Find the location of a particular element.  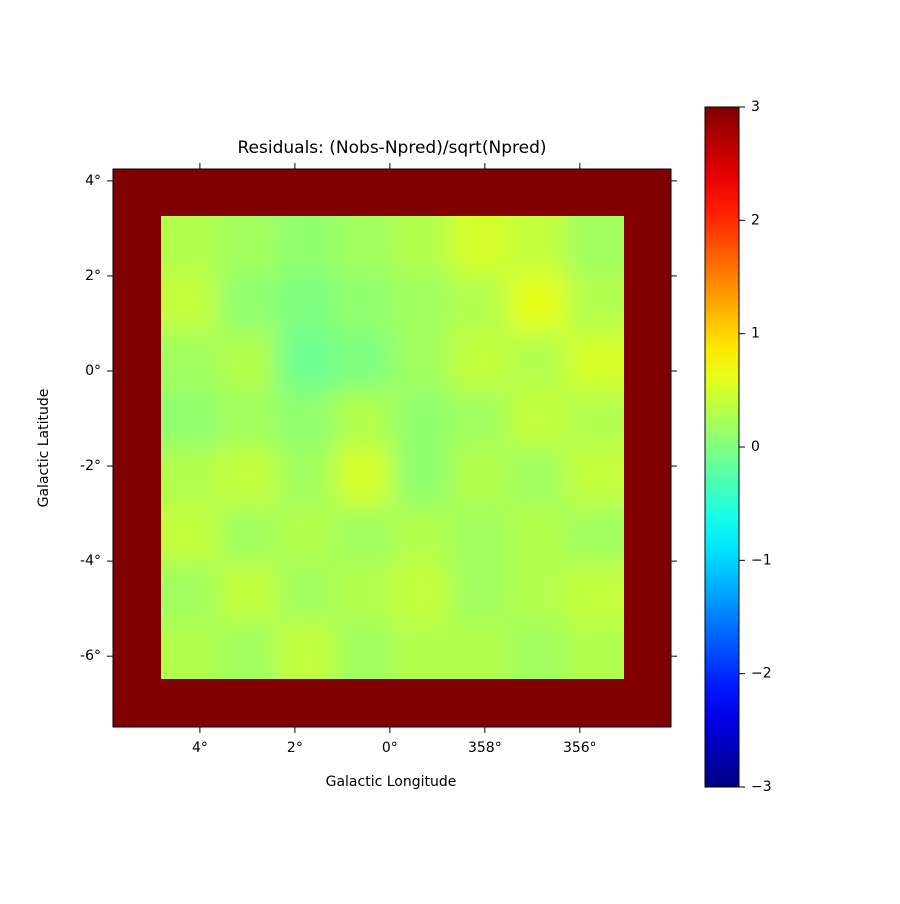

colorbar-tick-label: −3 is located at coordinates (761, 787).